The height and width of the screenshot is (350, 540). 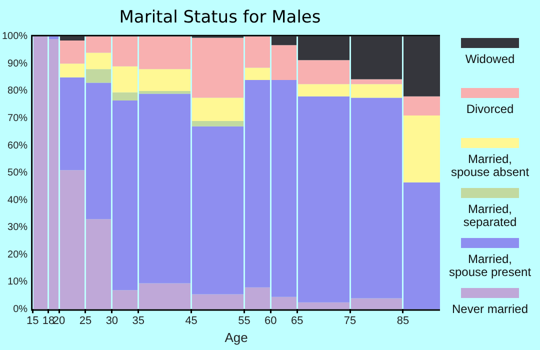 I want to click on y-tick-label: 70%, so click(x=18, y=118).